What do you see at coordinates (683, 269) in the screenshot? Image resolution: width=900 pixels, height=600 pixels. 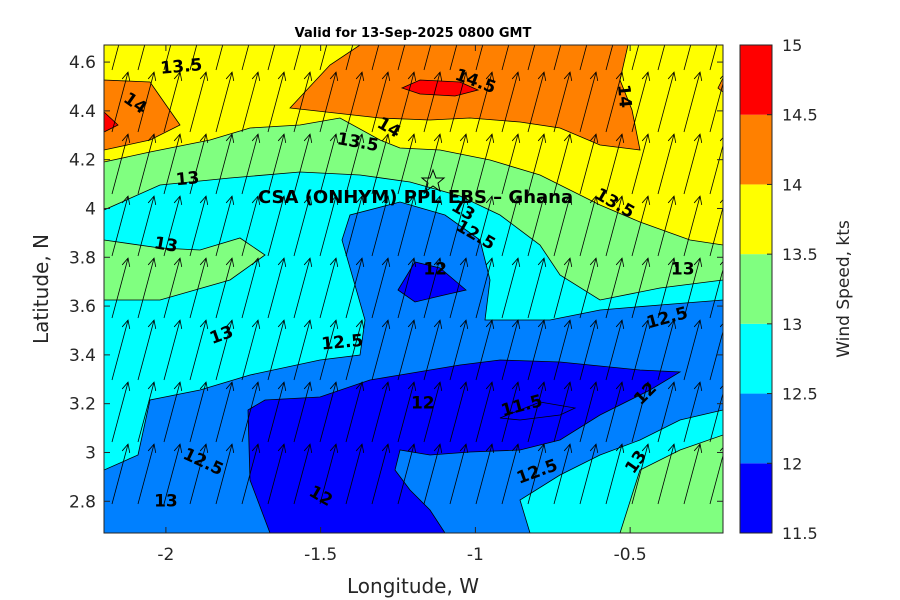 I see `contour-label: 13` at bounding box center [683, 269].